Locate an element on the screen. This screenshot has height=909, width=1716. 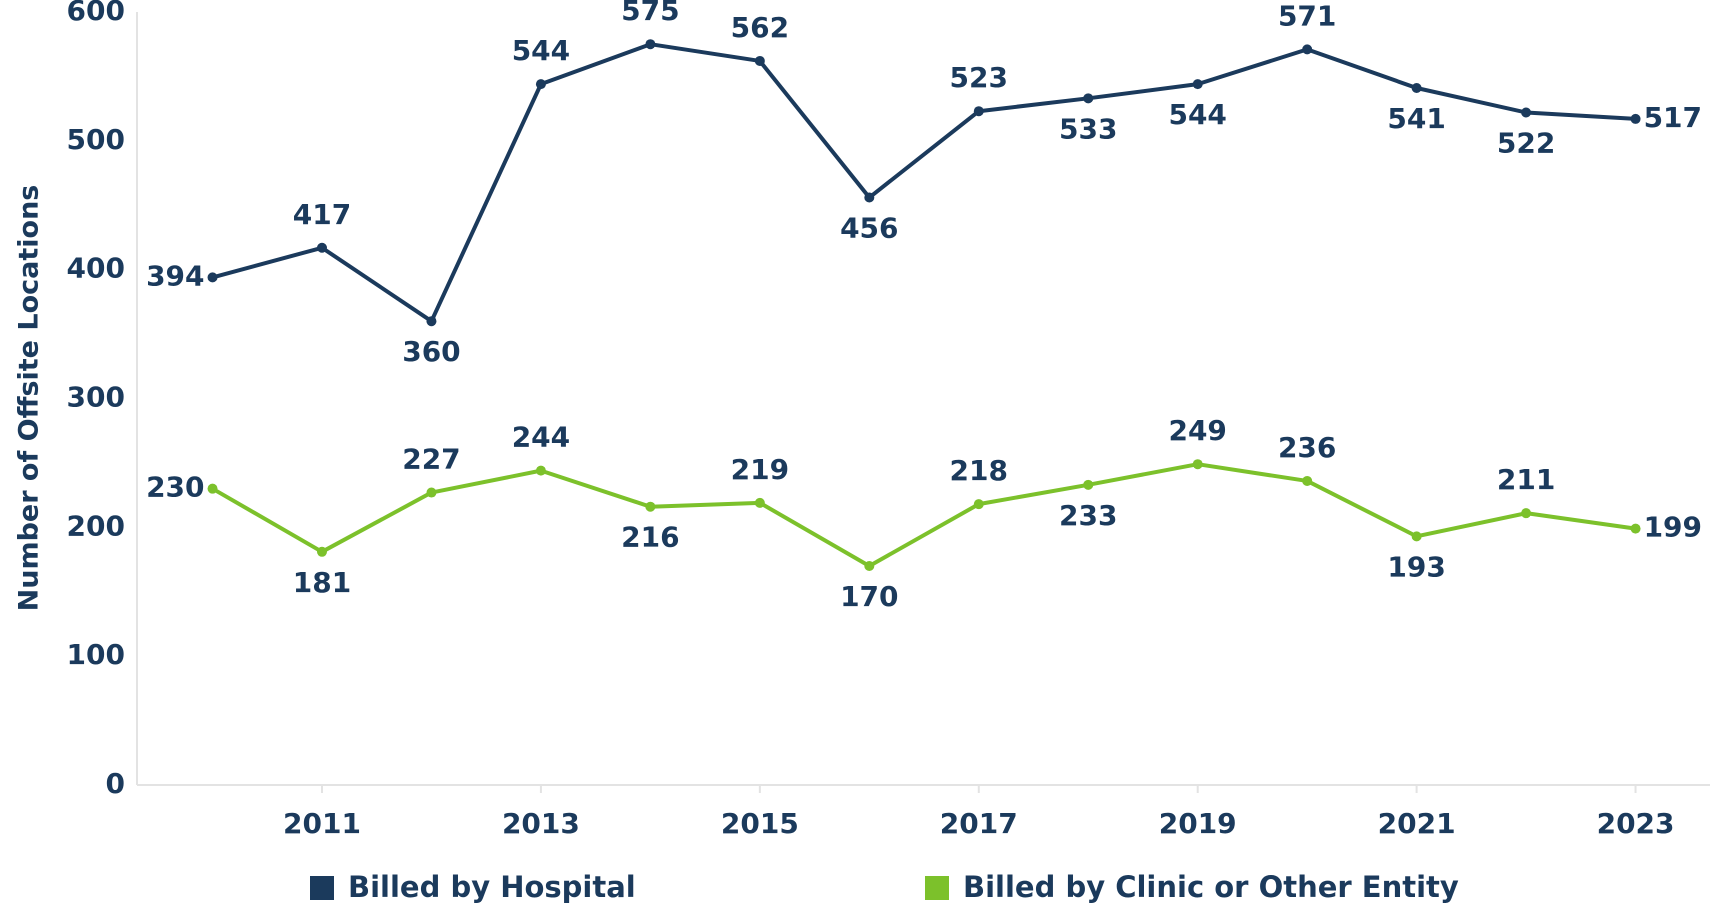
data-label: 517 is located at coordinates (1673, 117).